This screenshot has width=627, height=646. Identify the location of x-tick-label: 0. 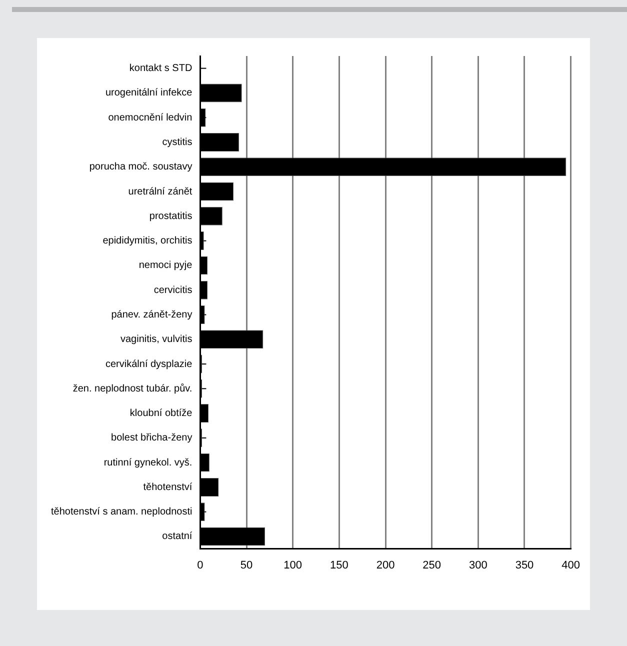
(200, 565).